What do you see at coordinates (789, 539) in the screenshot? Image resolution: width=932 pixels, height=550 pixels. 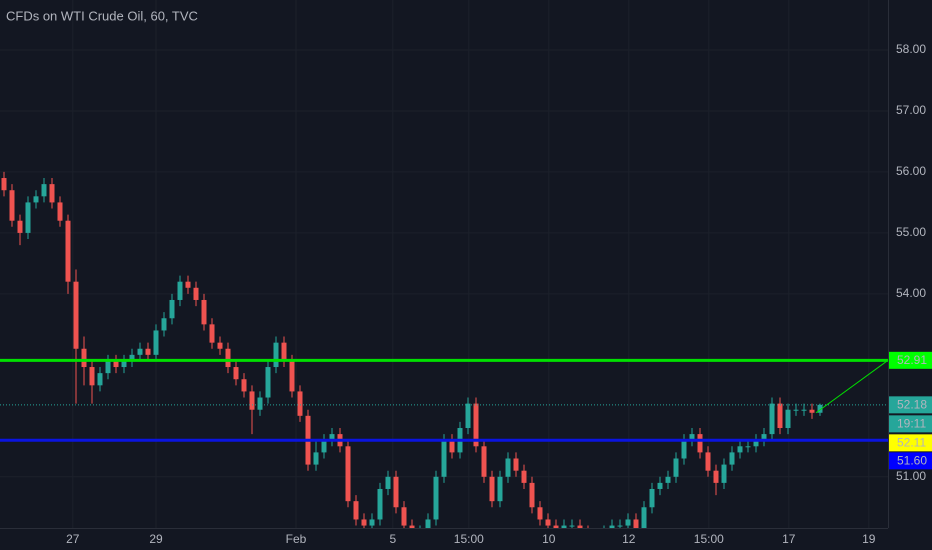 I see `x-tick-label: 17` at bounding box center [789, 539].